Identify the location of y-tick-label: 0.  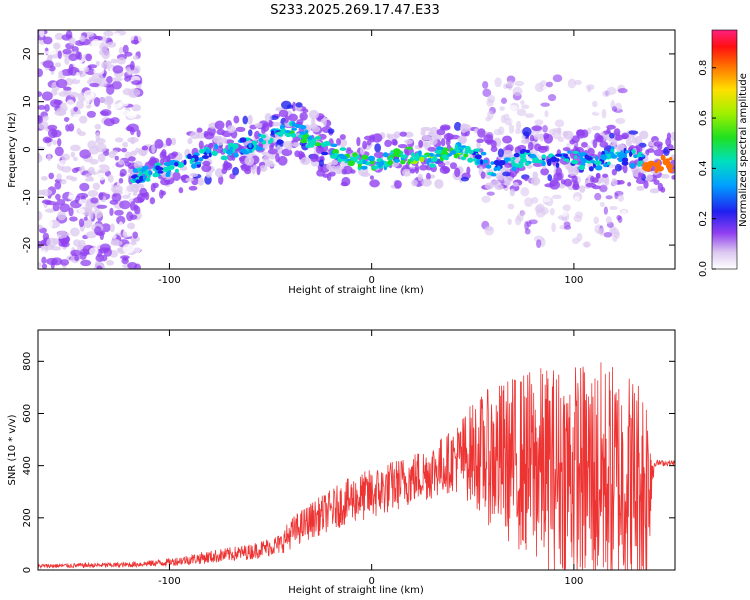
(27, 570).